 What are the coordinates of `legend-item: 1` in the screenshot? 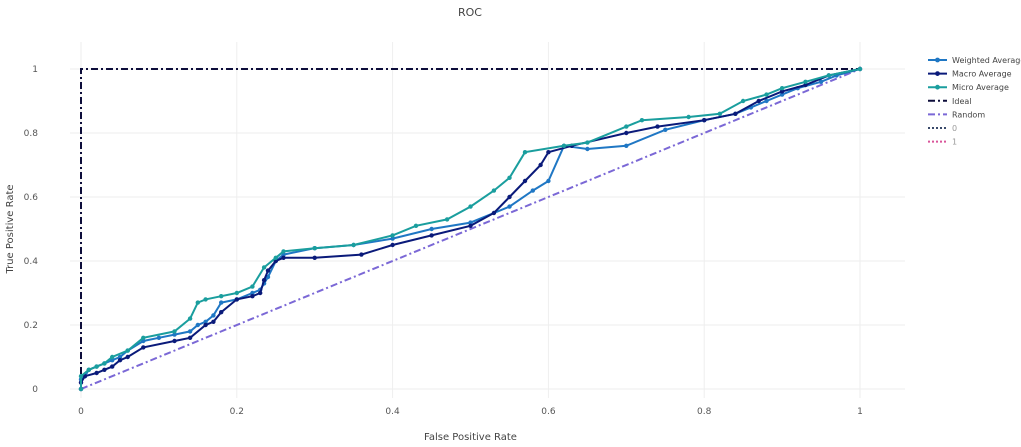 It's located at (942, 142).